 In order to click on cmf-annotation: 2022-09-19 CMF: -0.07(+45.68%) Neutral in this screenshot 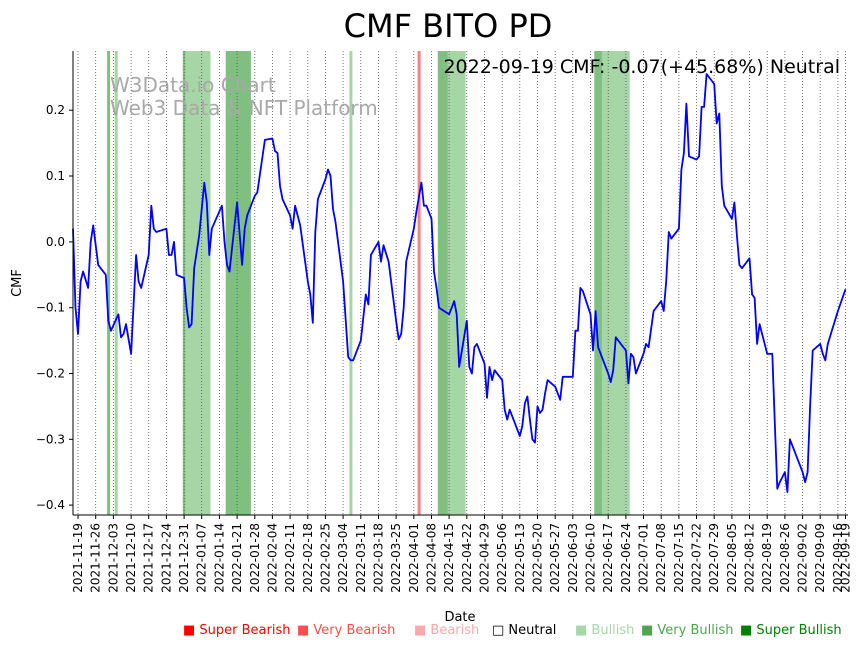, I will do `click(641, 67)`.